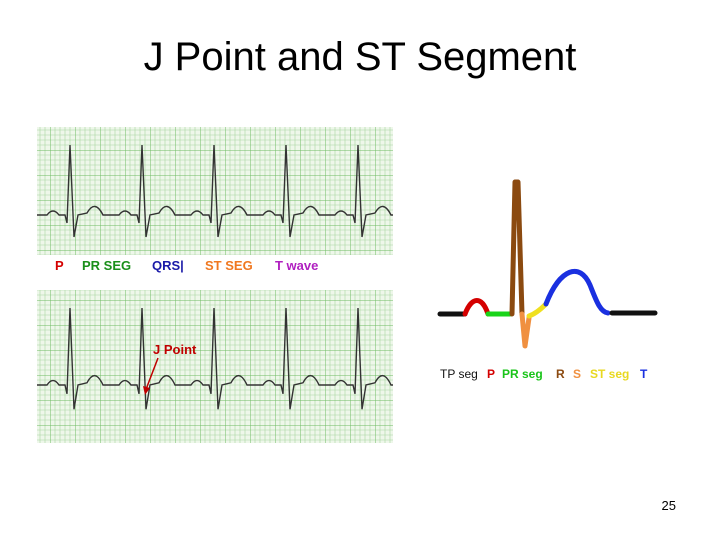  I want to click on label-j-point: J Point, so click(175, 349).